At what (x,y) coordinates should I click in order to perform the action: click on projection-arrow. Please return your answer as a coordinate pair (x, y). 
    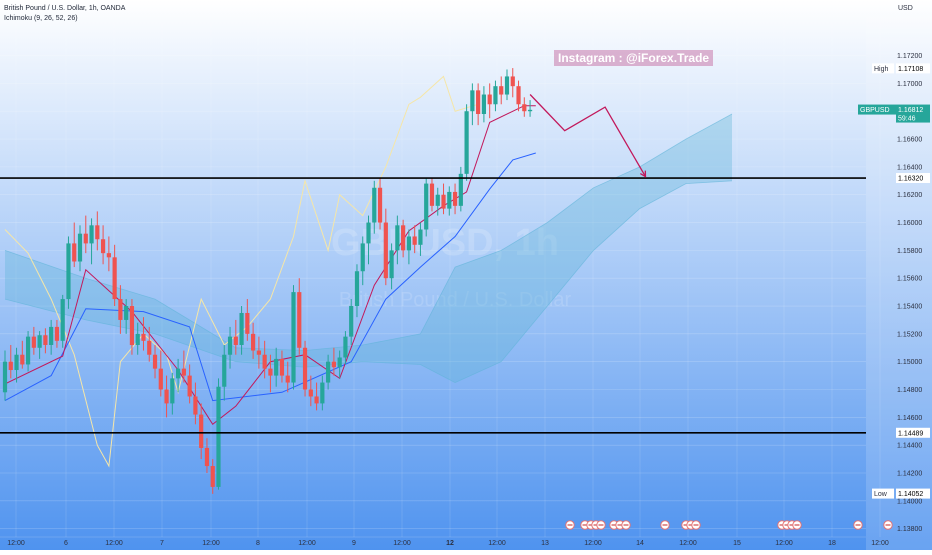
    Looking at the image, I should click on (588, 136).